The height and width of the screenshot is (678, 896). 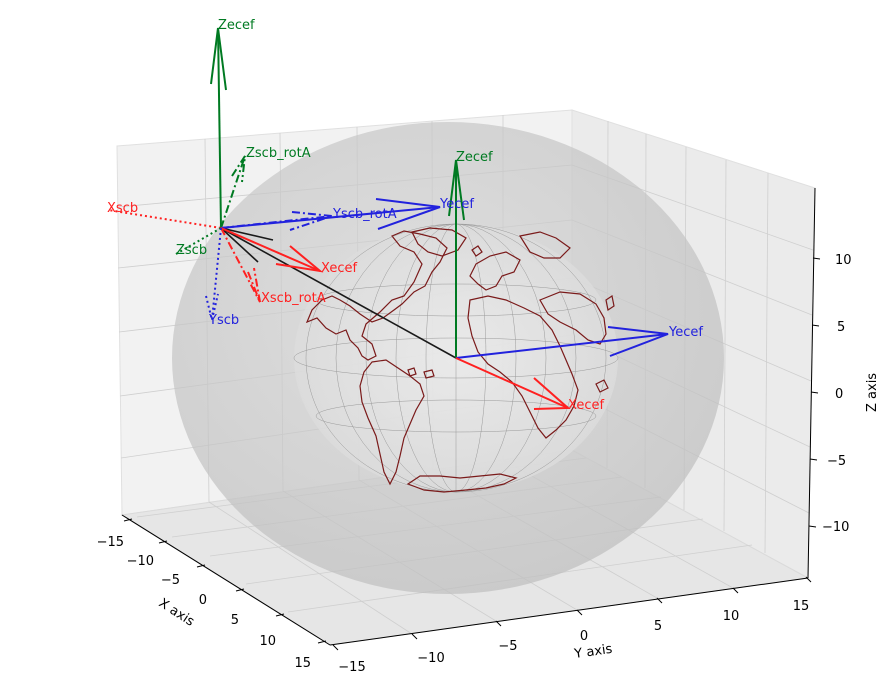 I want to click on vector-xscb-rota, so click(x=240, y=265).